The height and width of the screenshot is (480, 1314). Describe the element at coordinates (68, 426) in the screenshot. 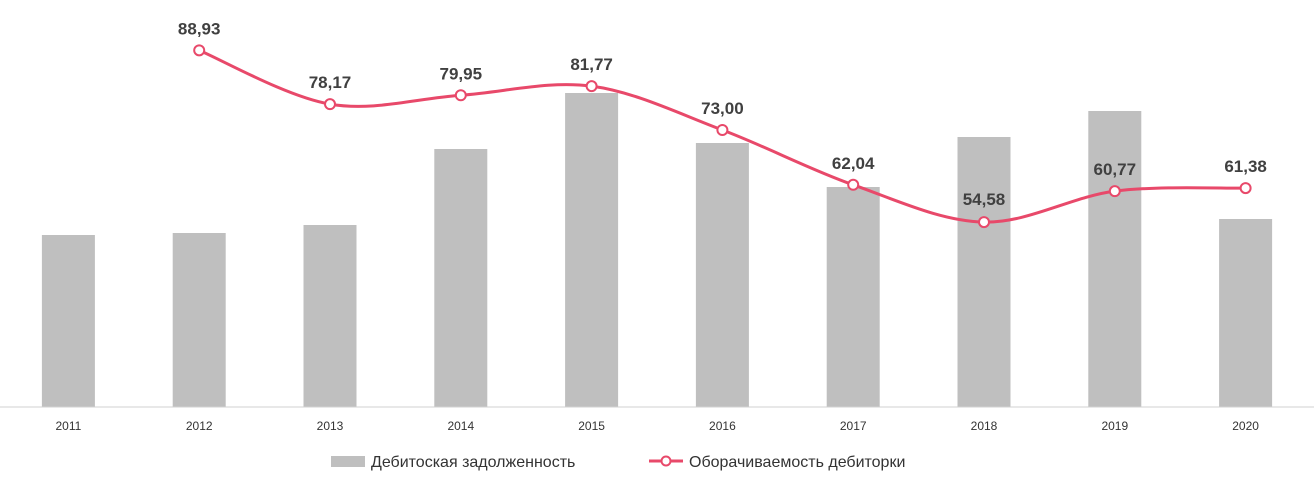

I see `x-tick-label: 2011` at that location.